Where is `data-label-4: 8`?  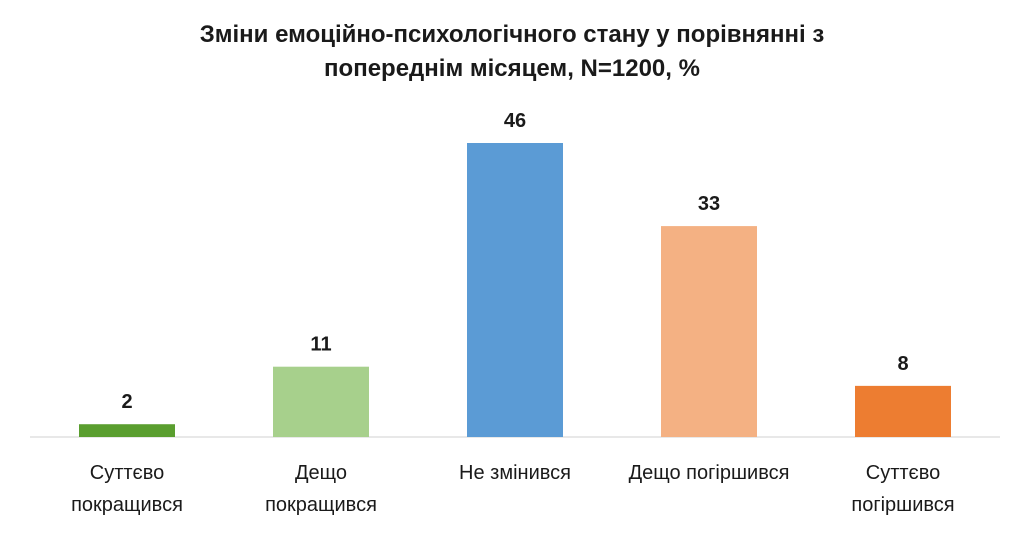 data-label-4: 8 is located at coordinates (902, 364).